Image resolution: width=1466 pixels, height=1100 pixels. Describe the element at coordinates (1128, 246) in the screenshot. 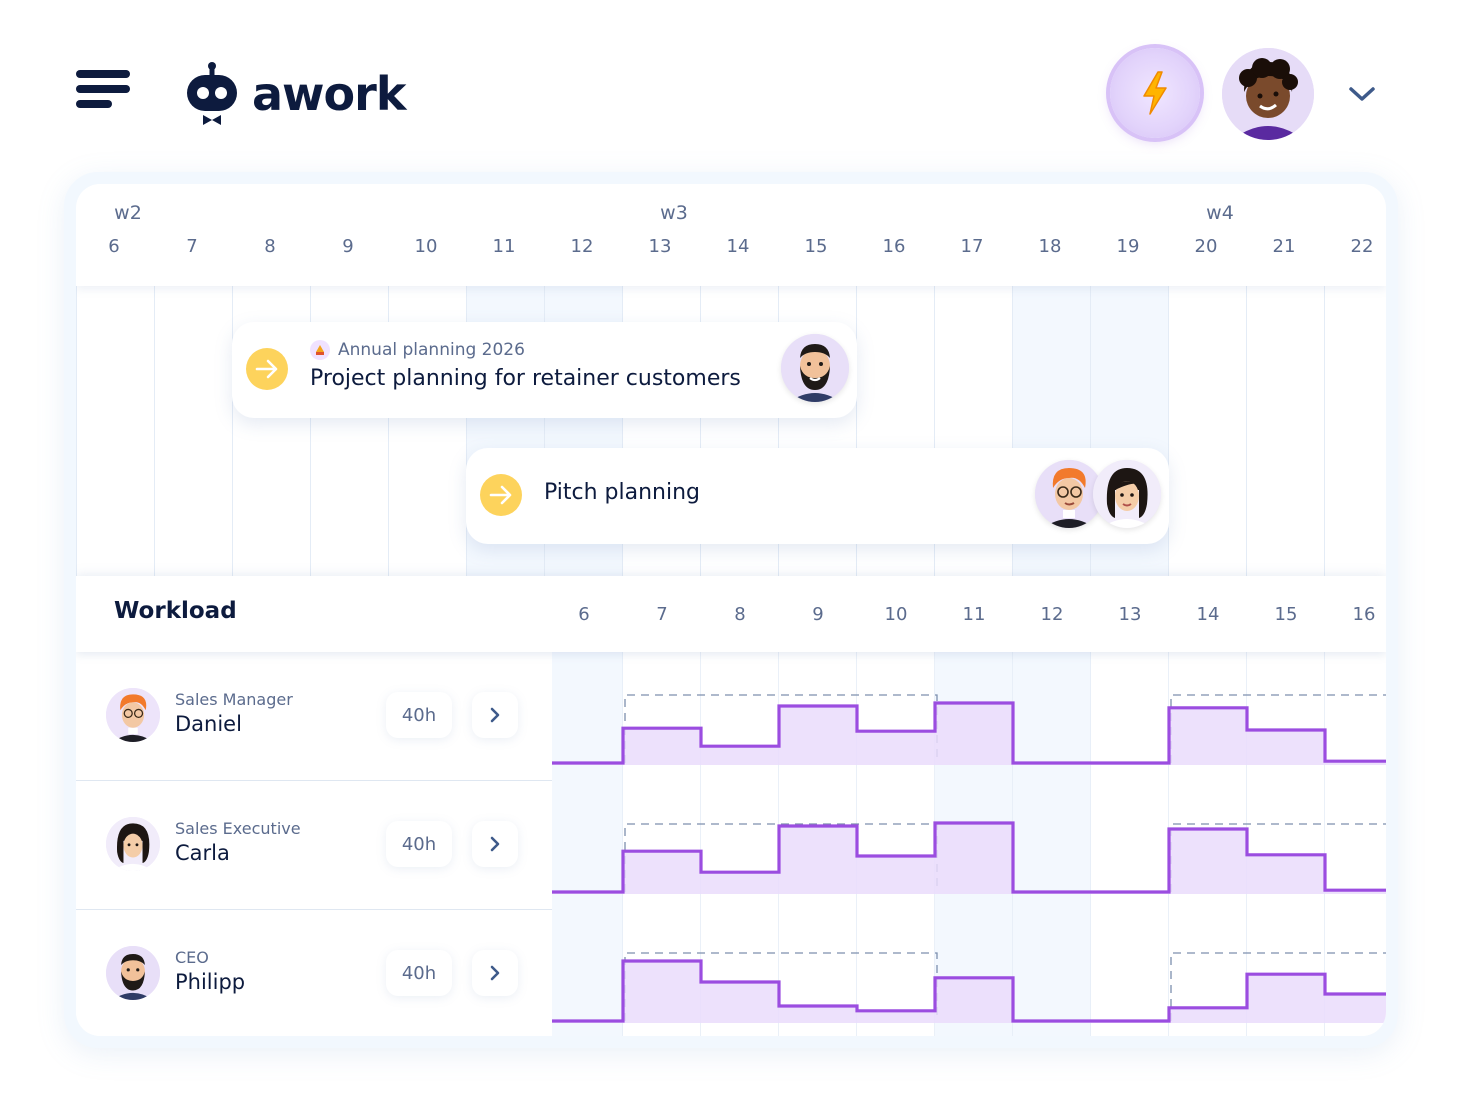

I see `day-label: 19` at that location.